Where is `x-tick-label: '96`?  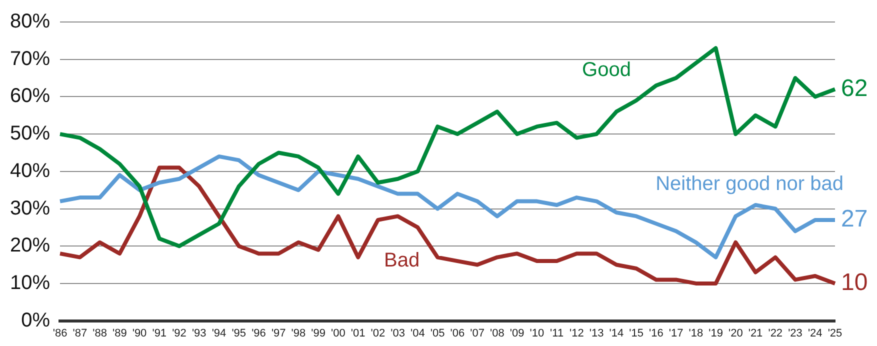
x-tick-label: '96 is located at coordinates (259, 333).